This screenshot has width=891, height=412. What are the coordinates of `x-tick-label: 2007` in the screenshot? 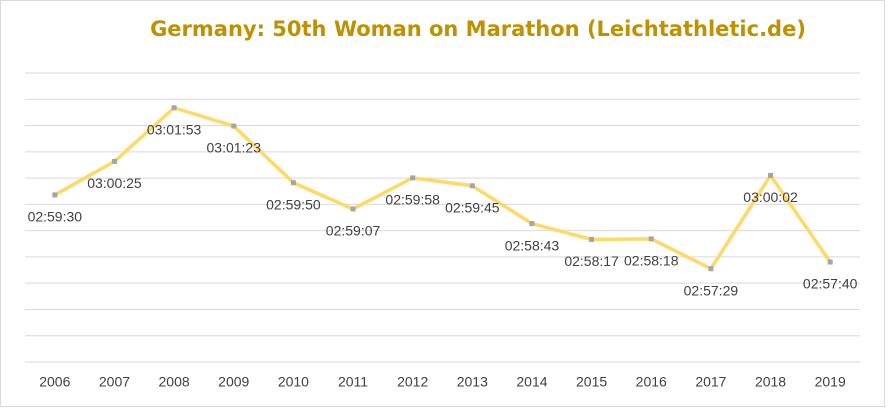 It's located at (114, 382).